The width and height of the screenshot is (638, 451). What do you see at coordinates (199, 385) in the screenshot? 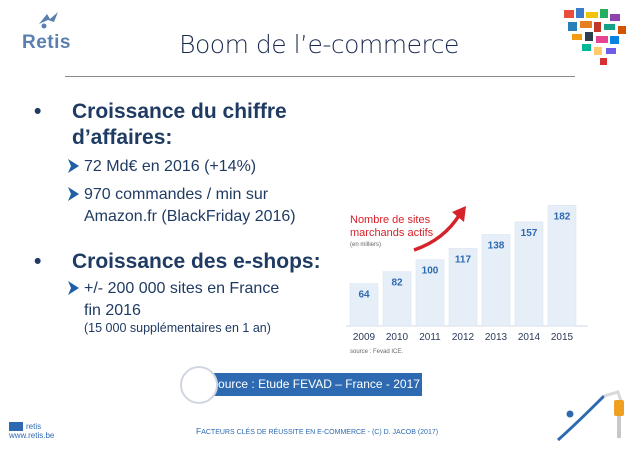
I see `source-banner-circle` at bounding box center [199, 385].